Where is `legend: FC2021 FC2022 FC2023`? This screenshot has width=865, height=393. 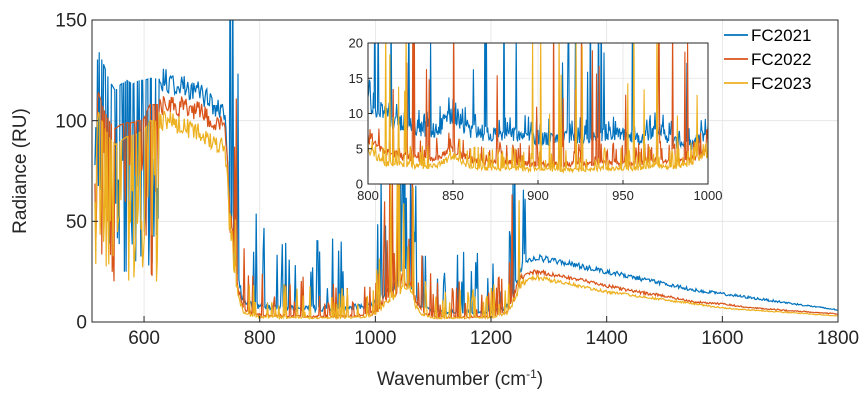
legend: FC2021 FC2022 FC2023 is located at coordinates (767, 59).